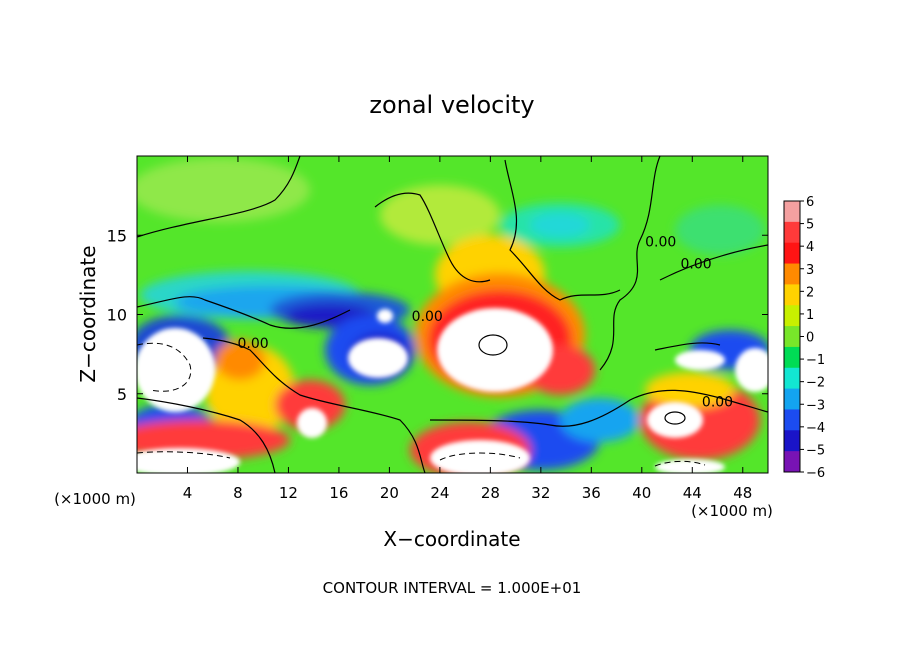  I want to click on colorbar-label: −2, so click(815, 383).